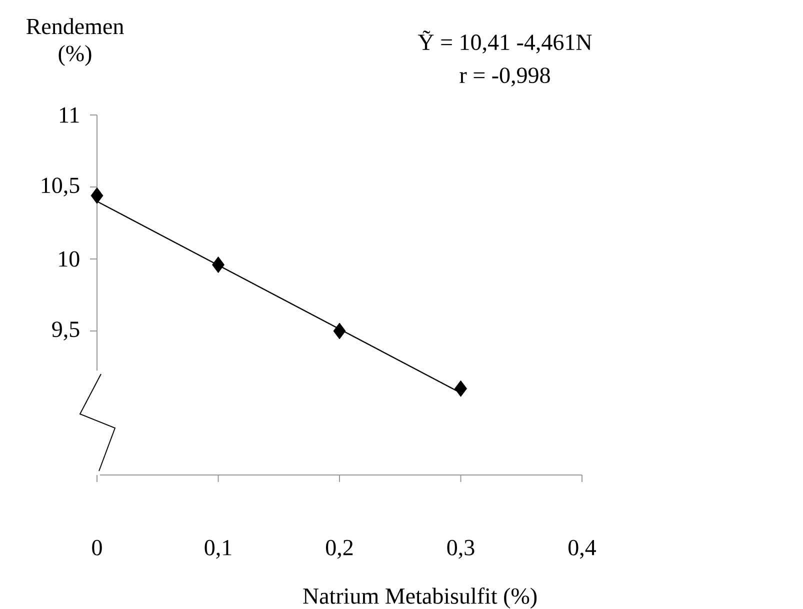  Describe the element at coordinates (61, 187) in the screenshot. I see `y-tick-label: 10,5` at that location.